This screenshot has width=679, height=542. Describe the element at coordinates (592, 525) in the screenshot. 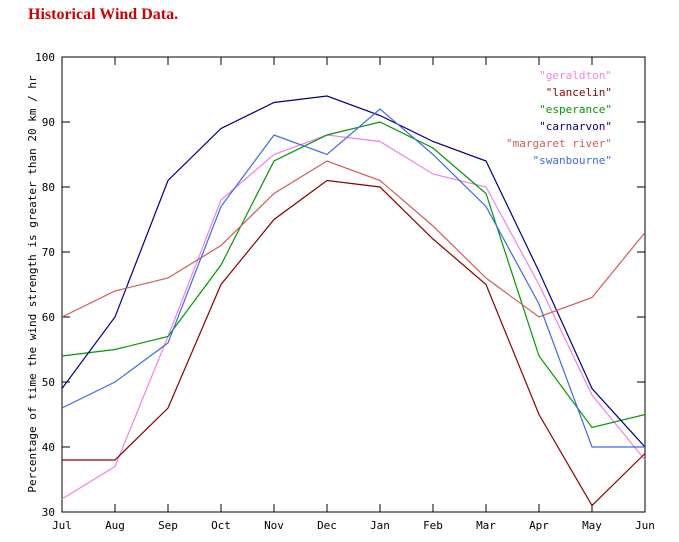

I see `x-tick-label: May` at that location.